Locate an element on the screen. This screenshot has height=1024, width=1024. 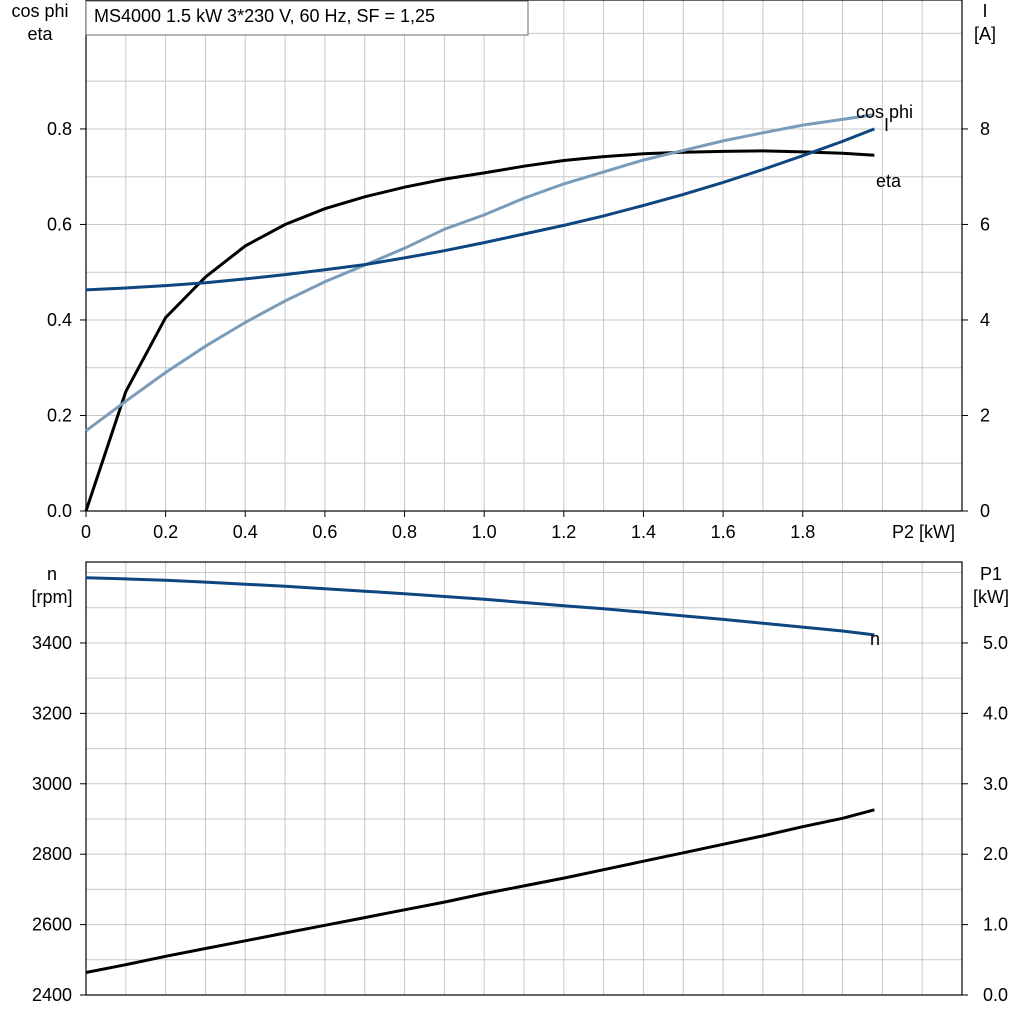
right-y-tick-label: 6 is located at coordinates (985, 224).